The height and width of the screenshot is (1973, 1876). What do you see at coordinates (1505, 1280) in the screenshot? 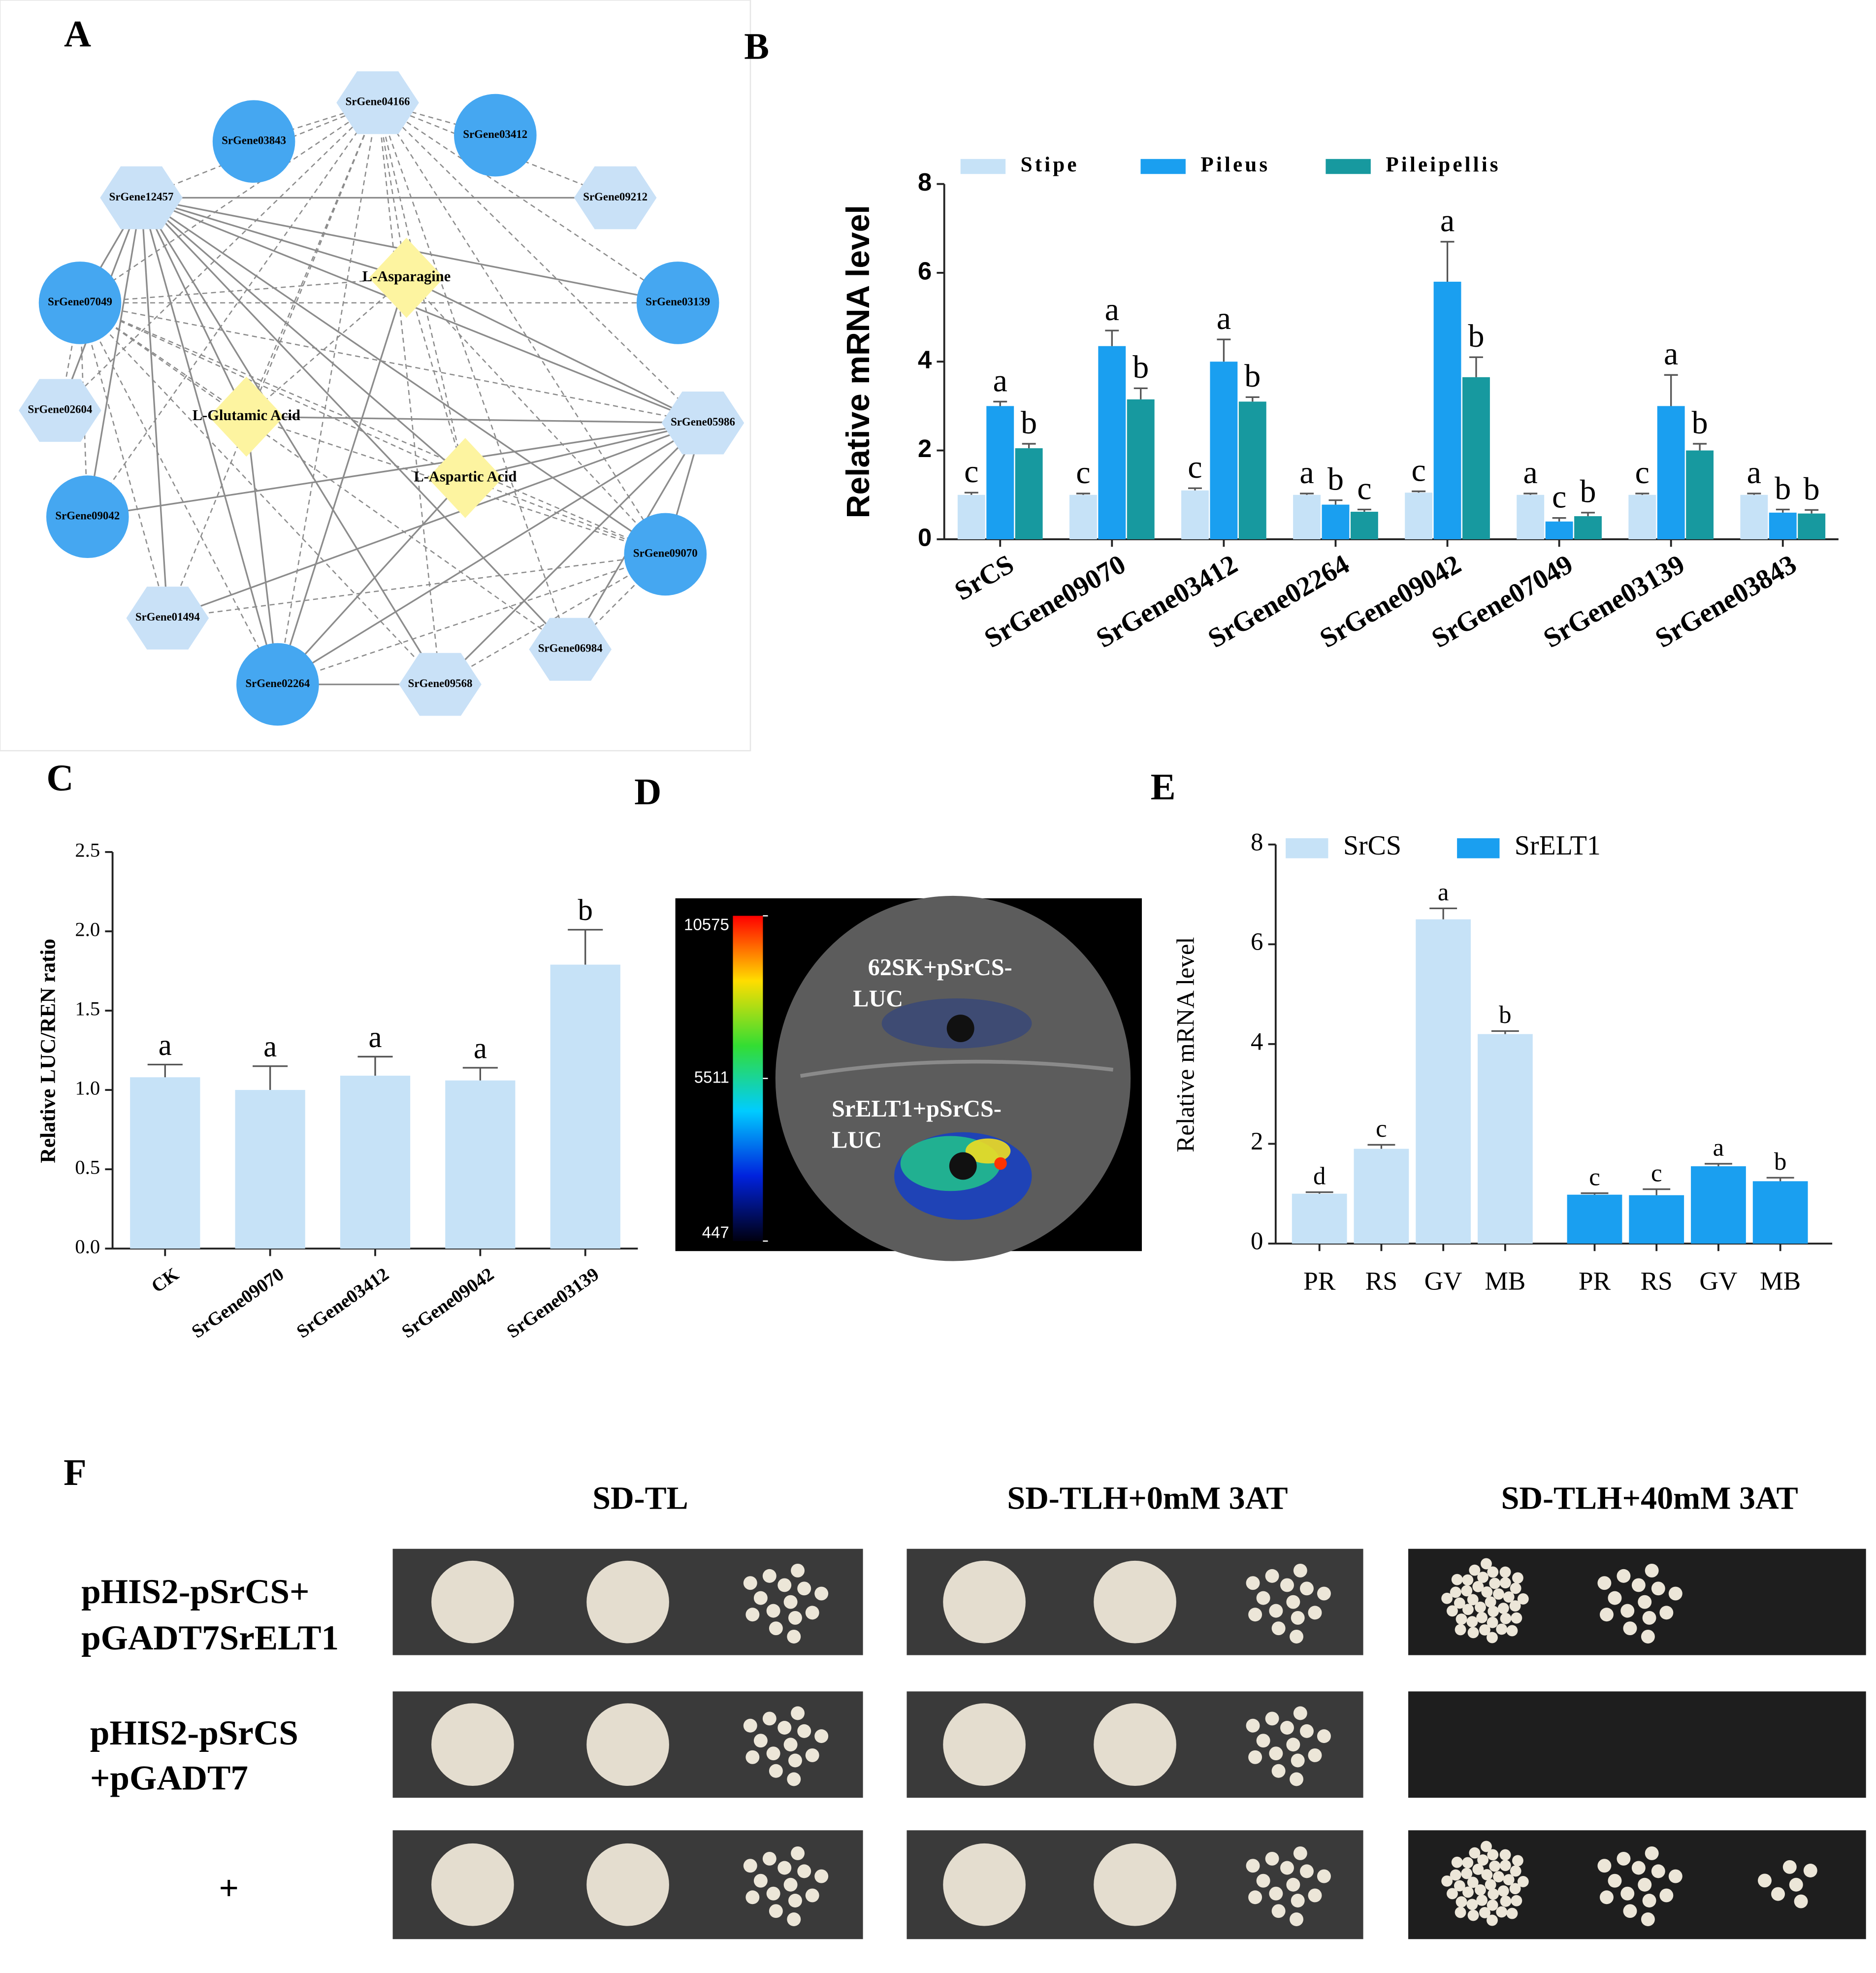
I see `x-tick-label: MB` at bounding box center [1505, 1280].